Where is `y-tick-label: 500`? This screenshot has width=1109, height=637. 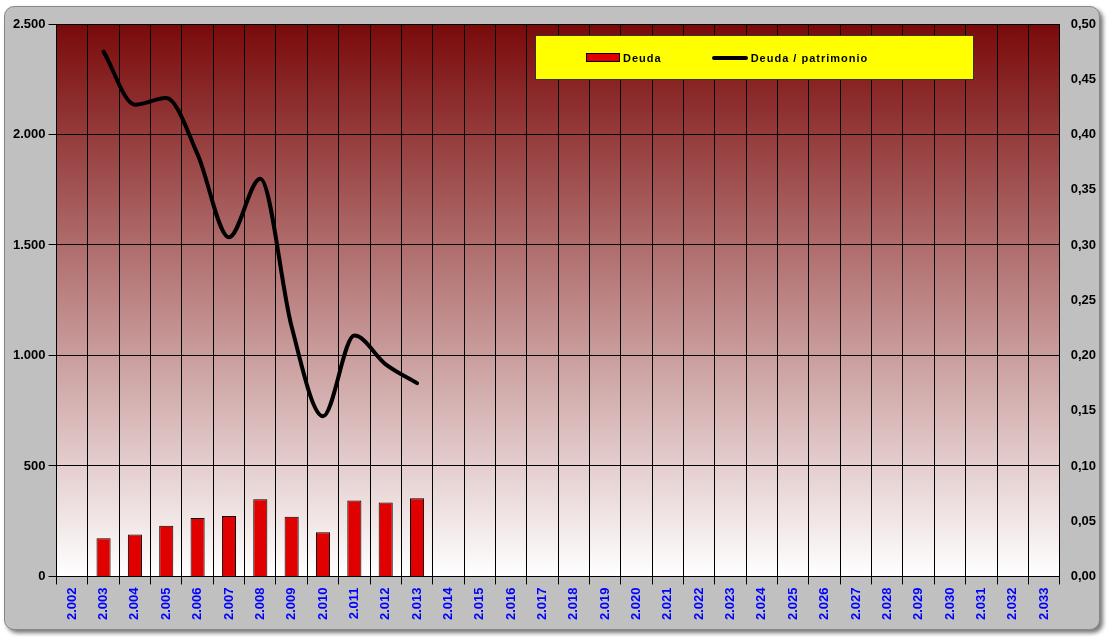 y-tick-label: 500 is located at coordinates (34, 465).